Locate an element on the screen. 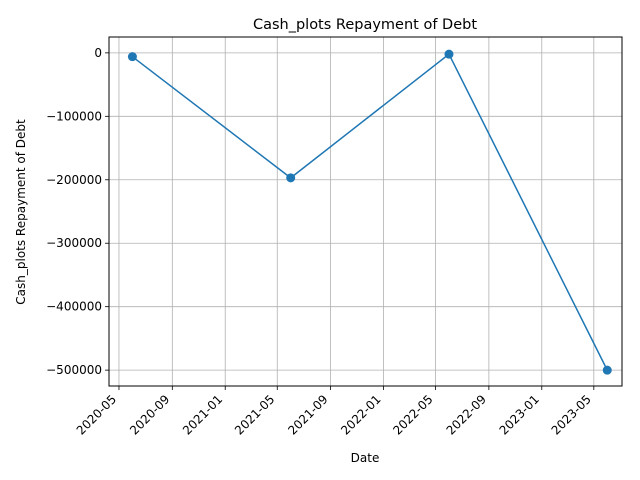 This screenshot has height=480, width=640. y-tick-label: −100000 is located at coordinates (74, 116).